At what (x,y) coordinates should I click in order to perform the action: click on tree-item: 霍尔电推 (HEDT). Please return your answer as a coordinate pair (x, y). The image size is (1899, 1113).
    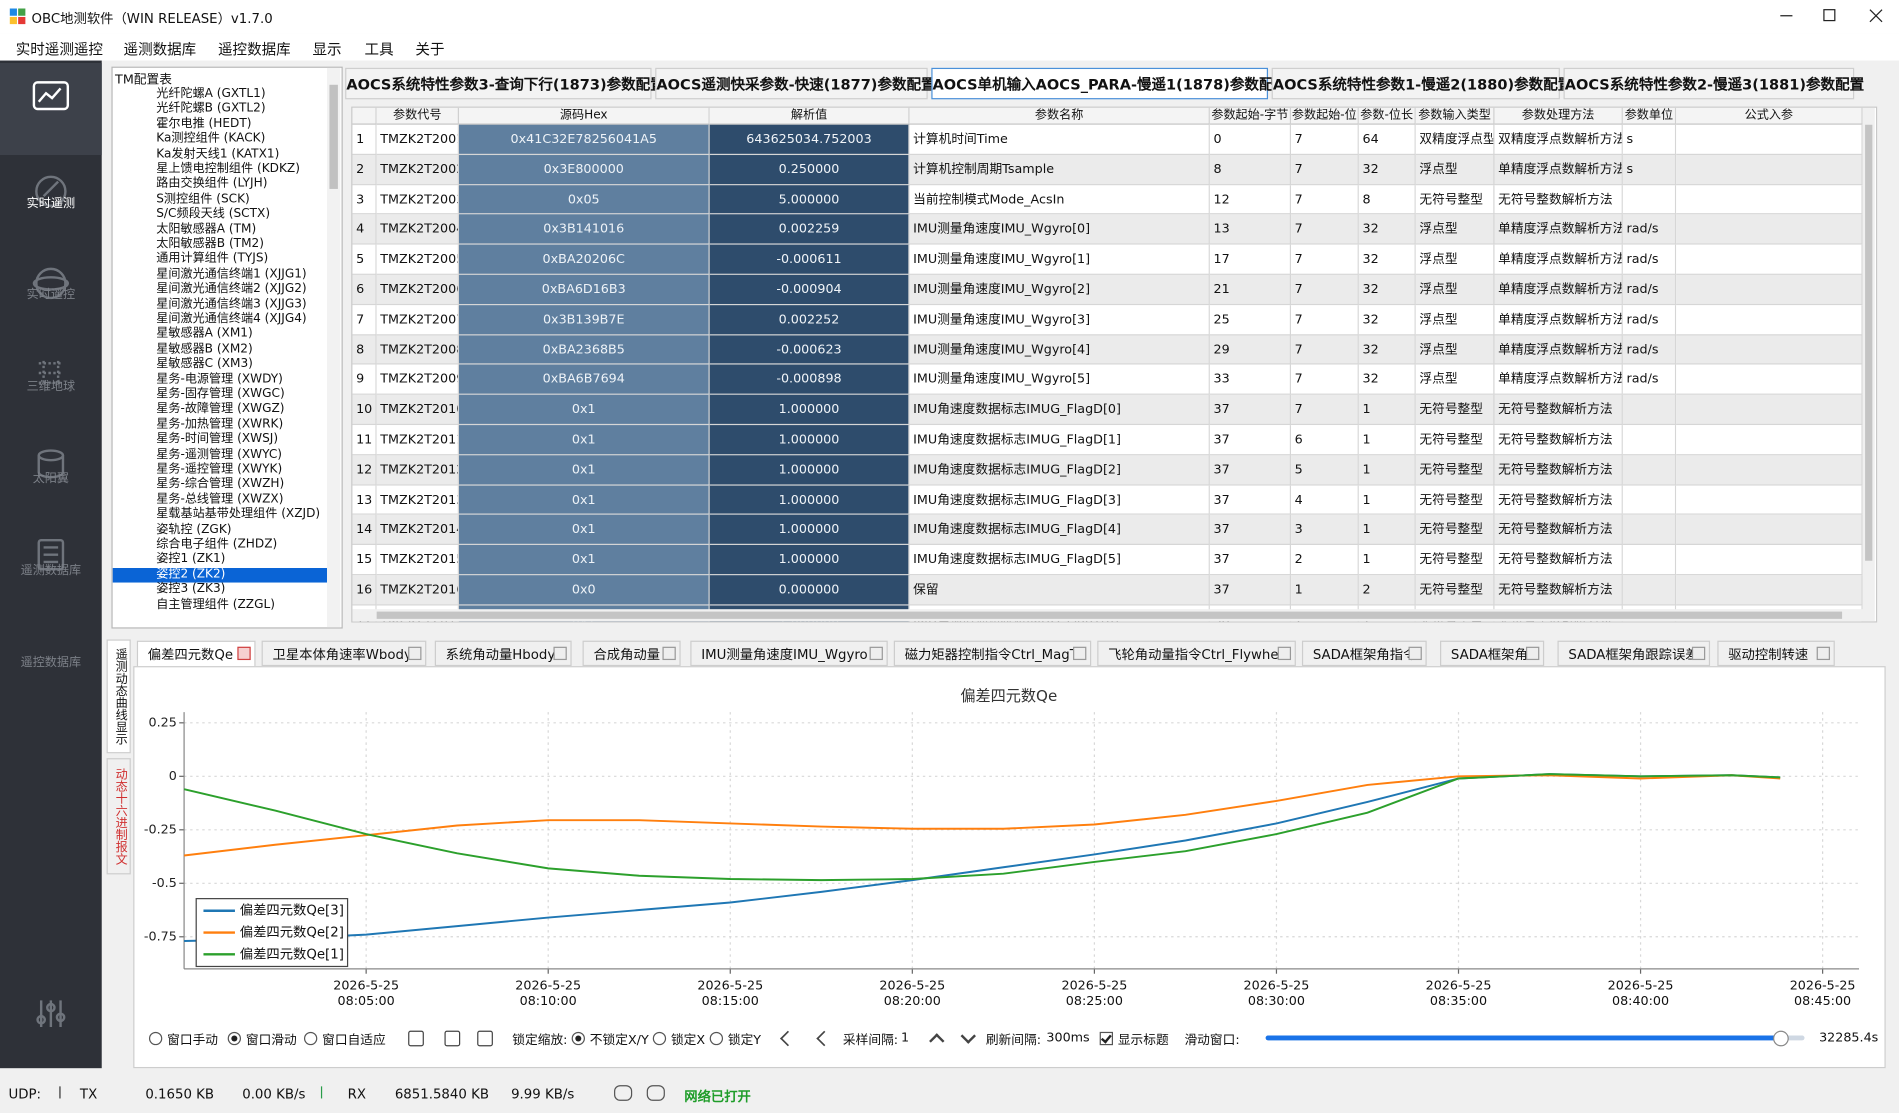
    Looking at the image, I should click on (204, 124).